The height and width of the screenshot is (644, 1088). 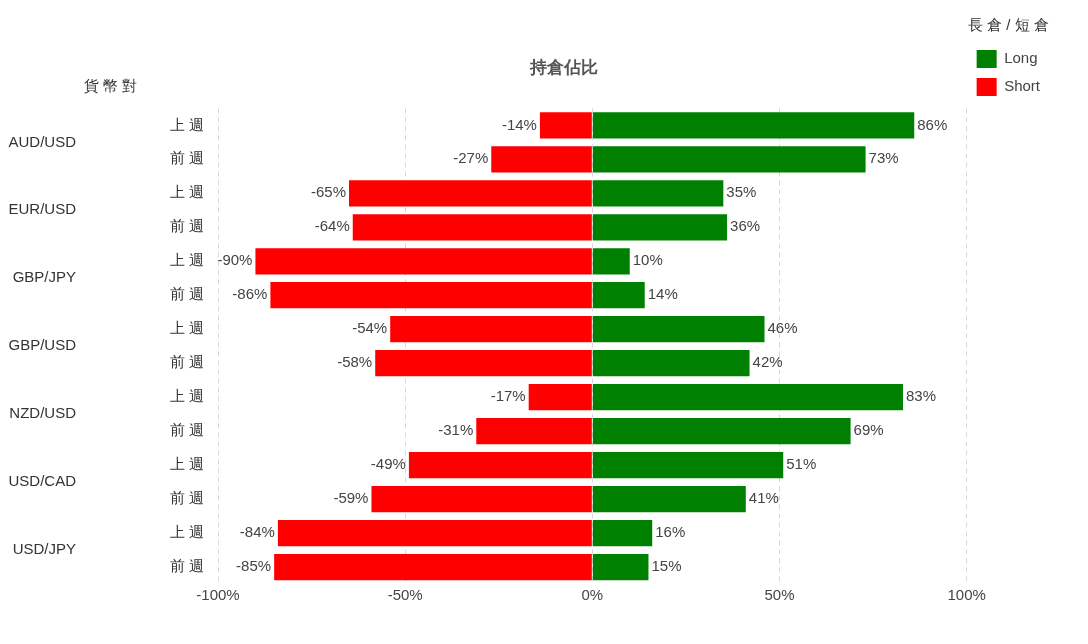 I want to click on x-tick-label: 100%, so click(x=966, y=595).